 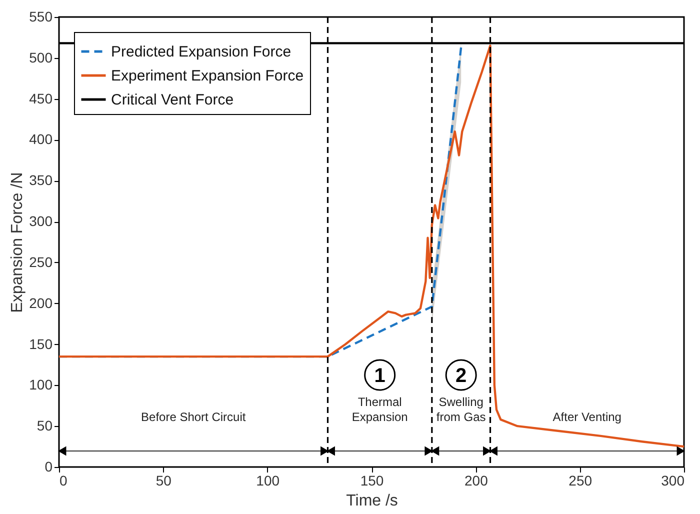 I want to click on y-tick-label: 300, so click(x=41, y=221).